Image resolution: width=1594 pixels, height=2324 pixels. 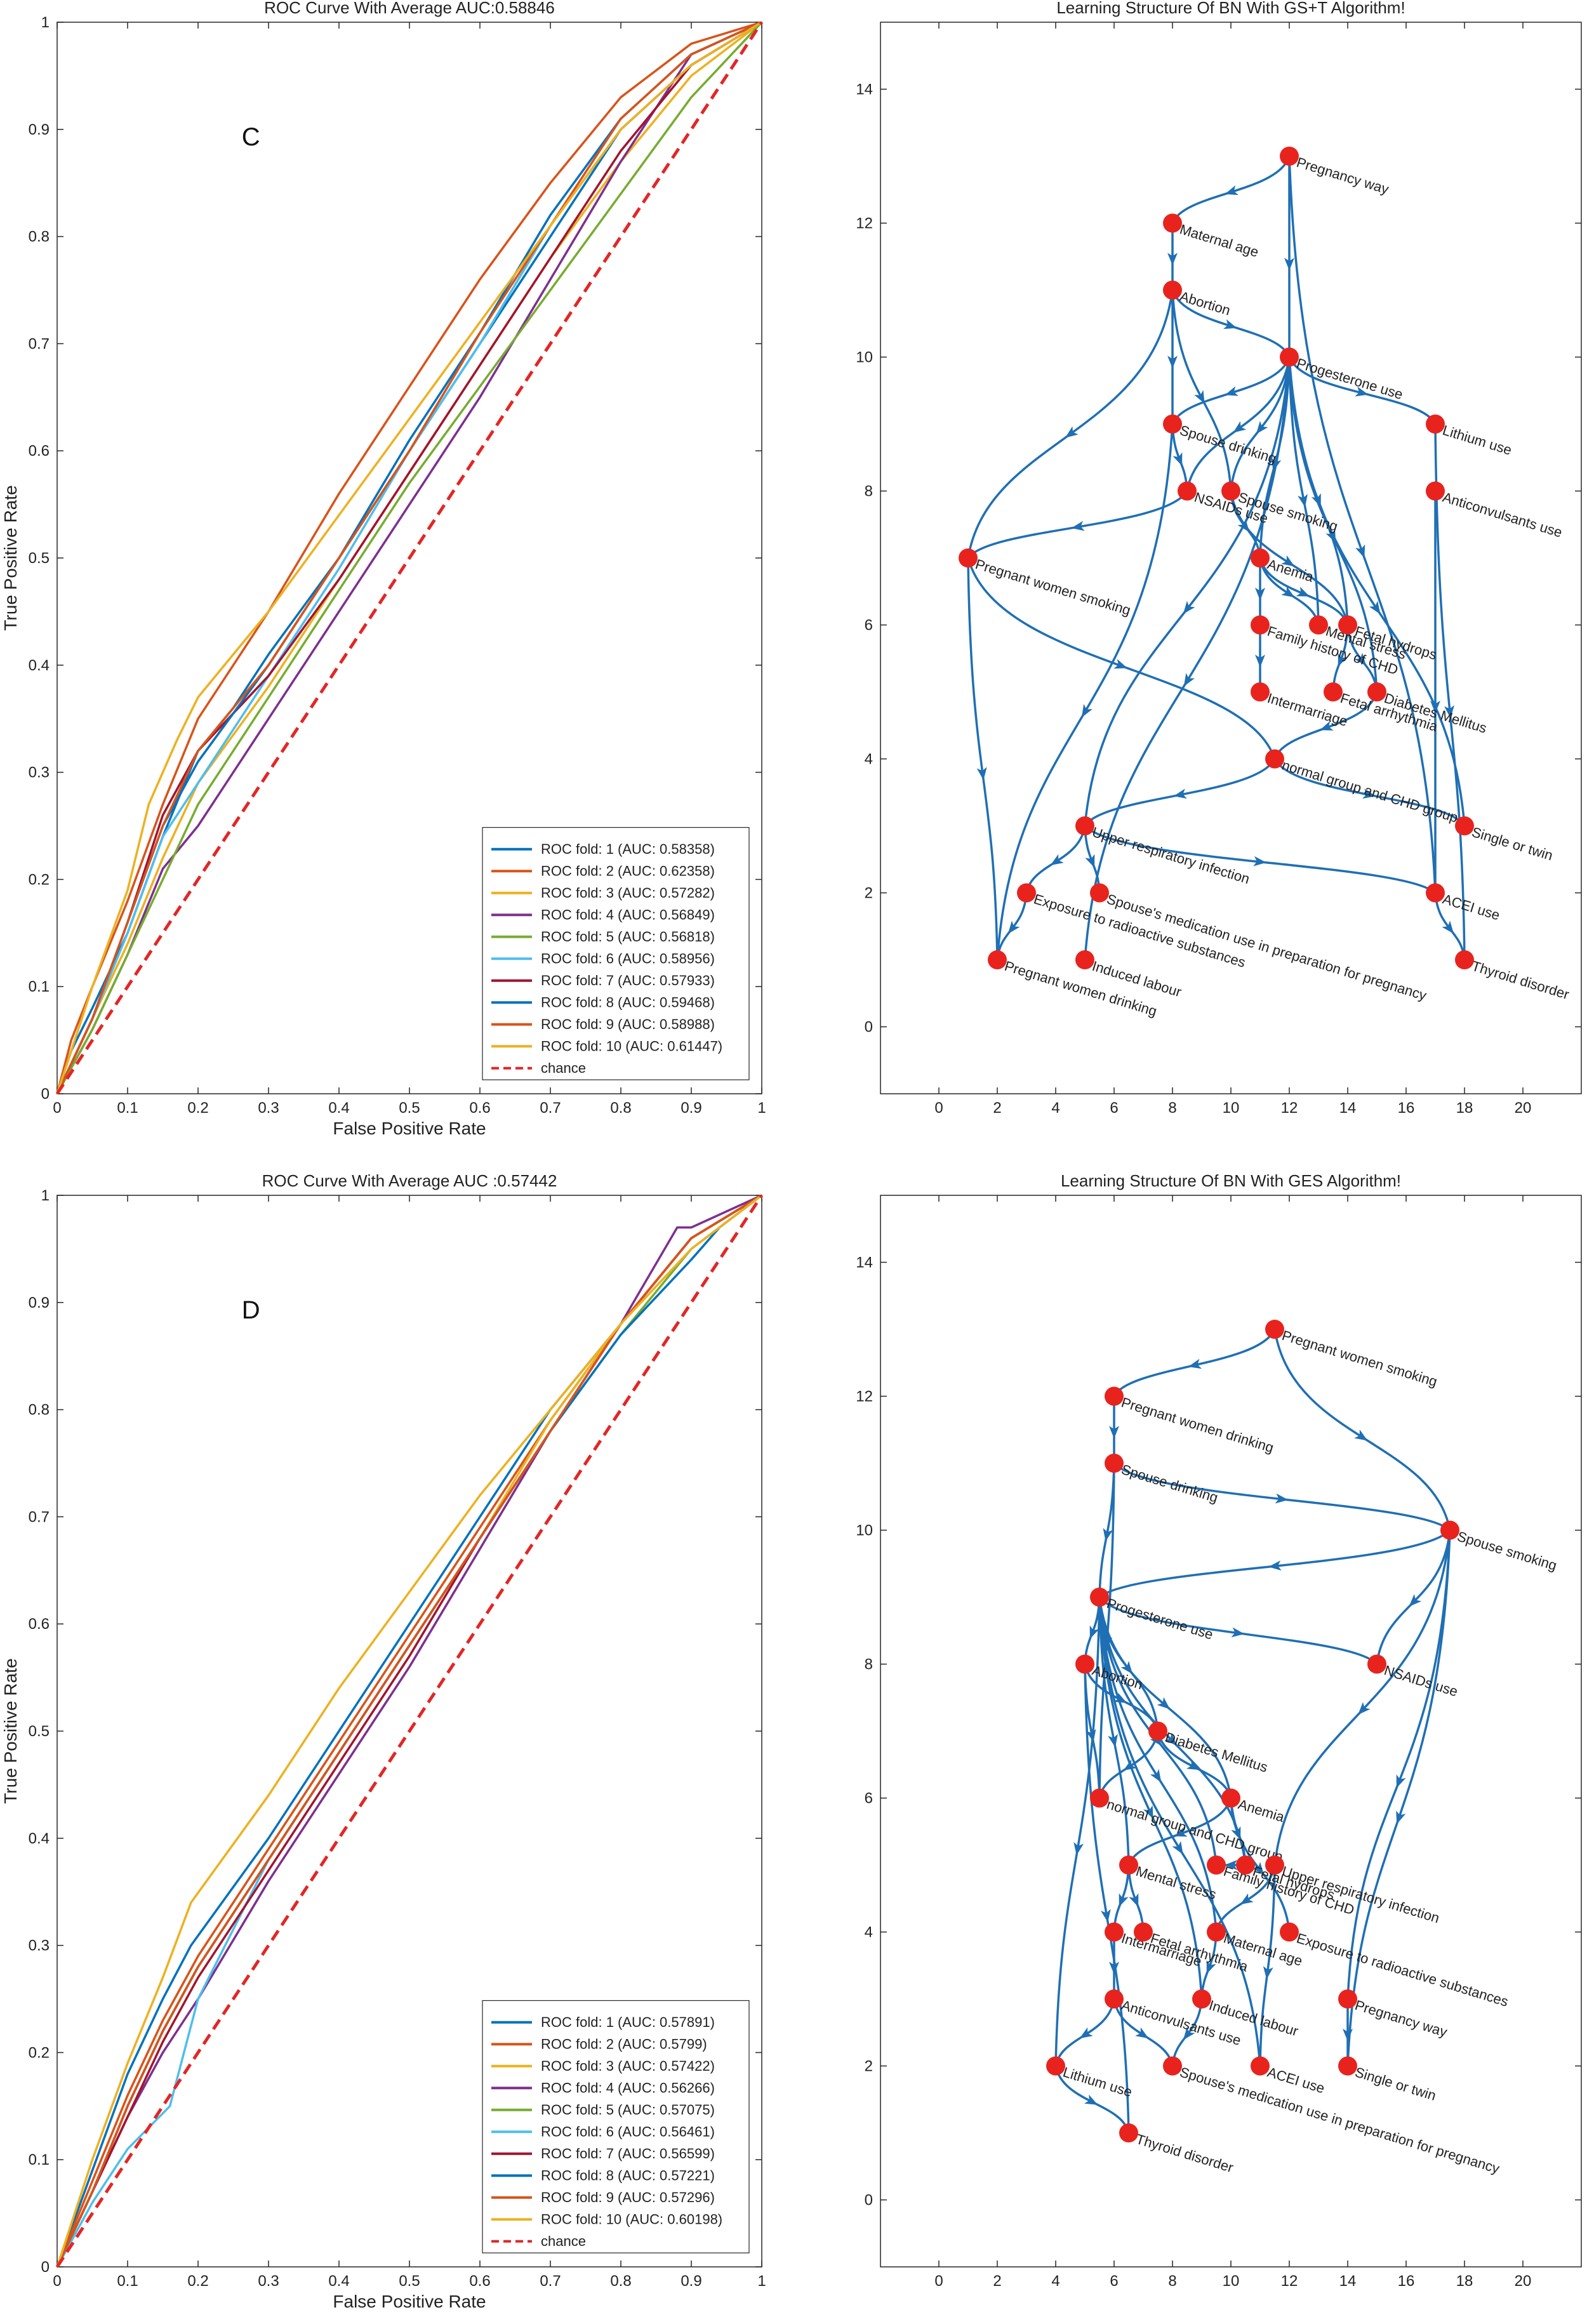 I want to click on x-tick-label: 2, so click(x=997, y=1108).